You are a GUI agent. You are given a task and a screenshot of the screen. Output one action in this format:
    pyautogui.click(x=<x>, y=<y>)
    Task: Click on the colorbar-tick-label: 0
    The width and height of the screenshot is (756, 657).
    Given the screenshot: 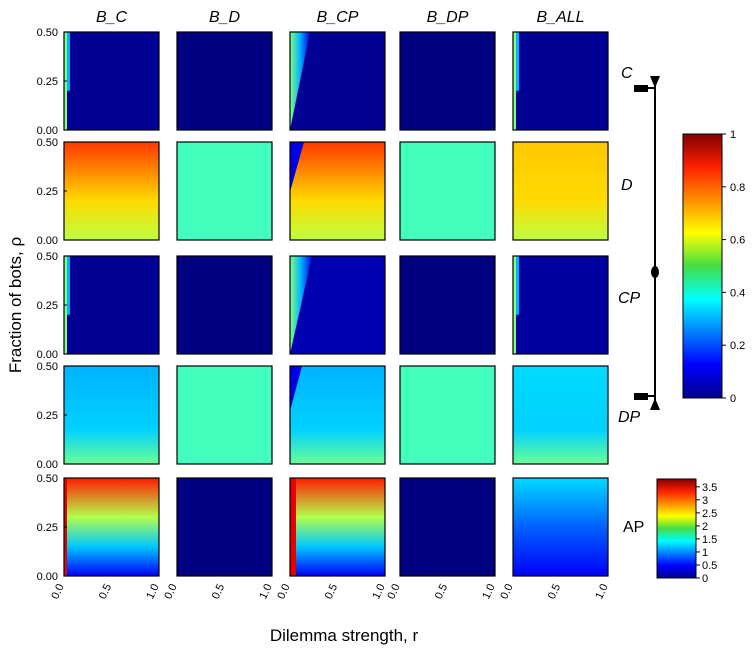 What is the action you would take?
    pyautogui.click(x=733, y=399)
    